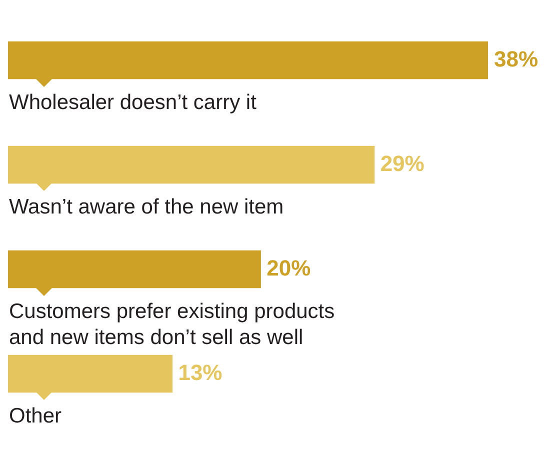 This screenshot has width=556, height=474. What do you see at coordinates (288, 267) in the screenshot?
I see `data-label: 20%` at bounding box center [288, 267].